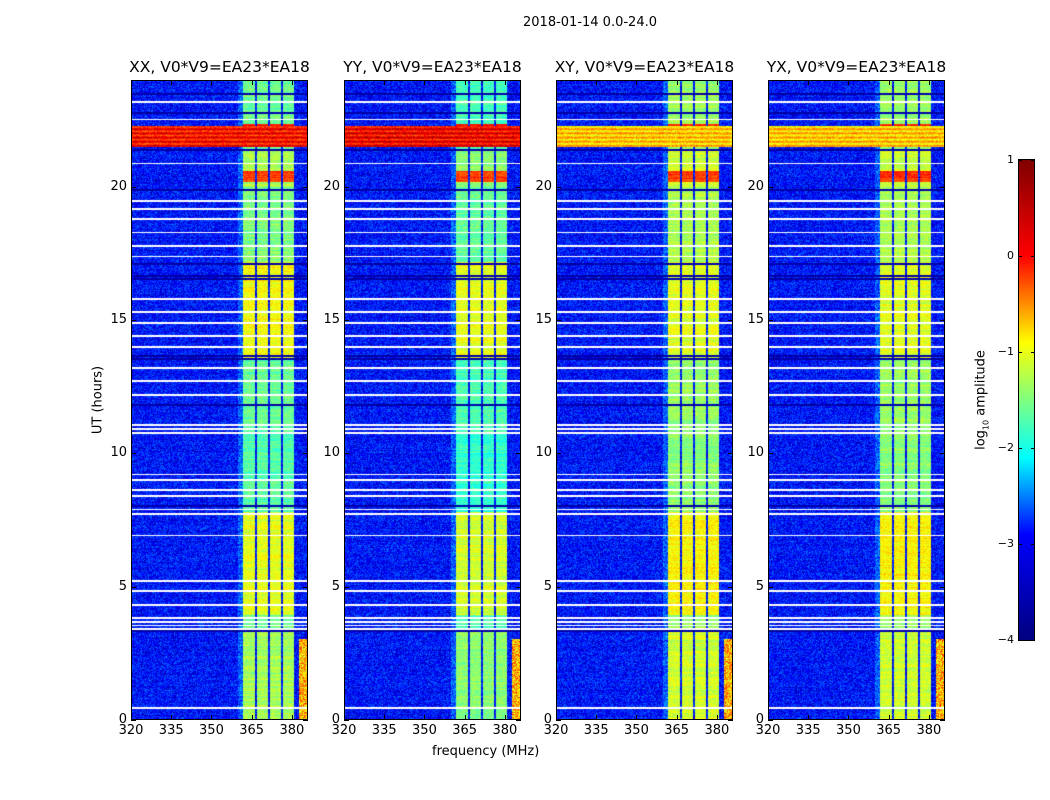 Image resolution: width=1050 pixels, height=800 pixels. What do you see at coordinates (1005, 543) in the screenshot?
I see `colorbar-tick-label: −3` at bounding box center [1005, 543].